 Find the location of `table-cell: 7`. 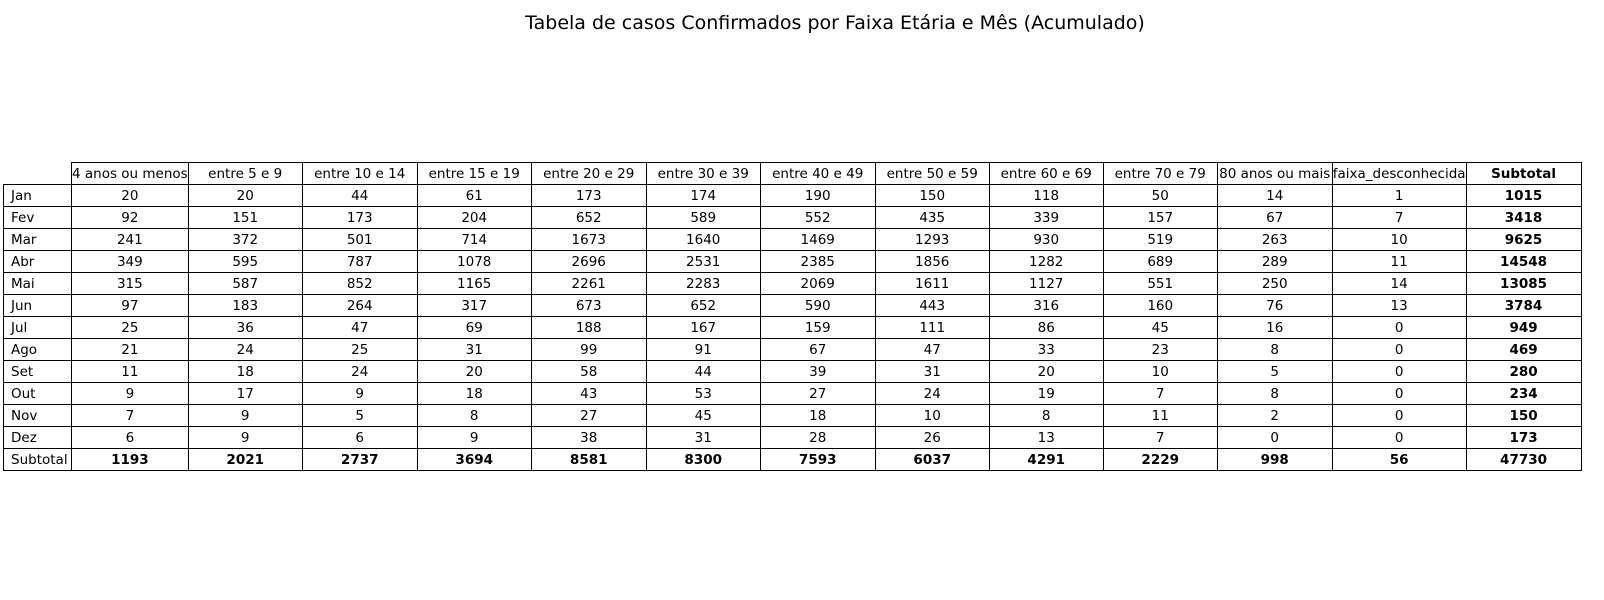

table-cell: 7 is located at coordinates (1160, 393).